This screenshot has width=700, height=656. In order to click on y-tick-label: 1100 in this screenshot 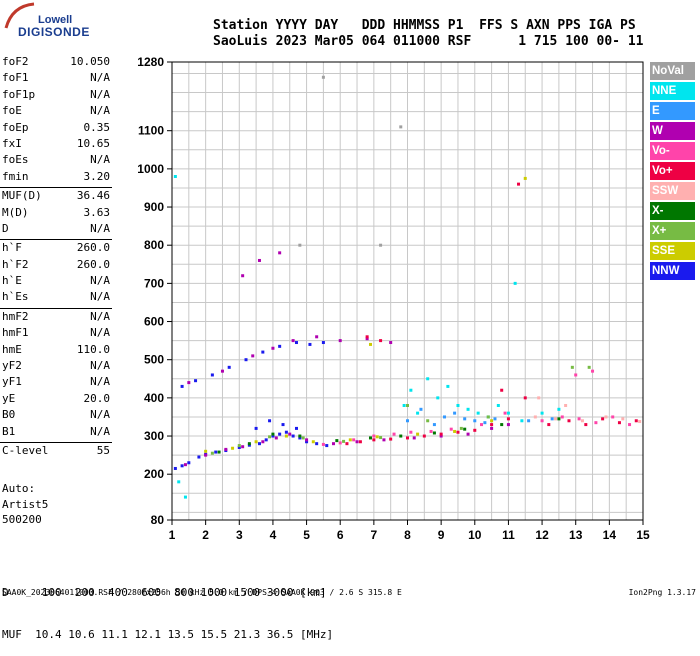, I will do `click(151, 131)`.